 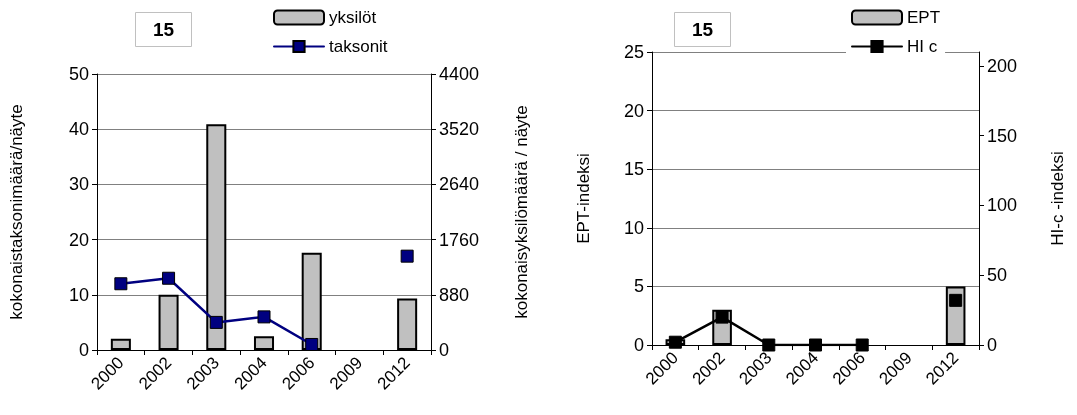 What do you see at coordinates (521, 212) in the screenshot?
I see `y2-axis-title: kokonaisyksilömäärä / näyte` at bounding box center [521, 212].